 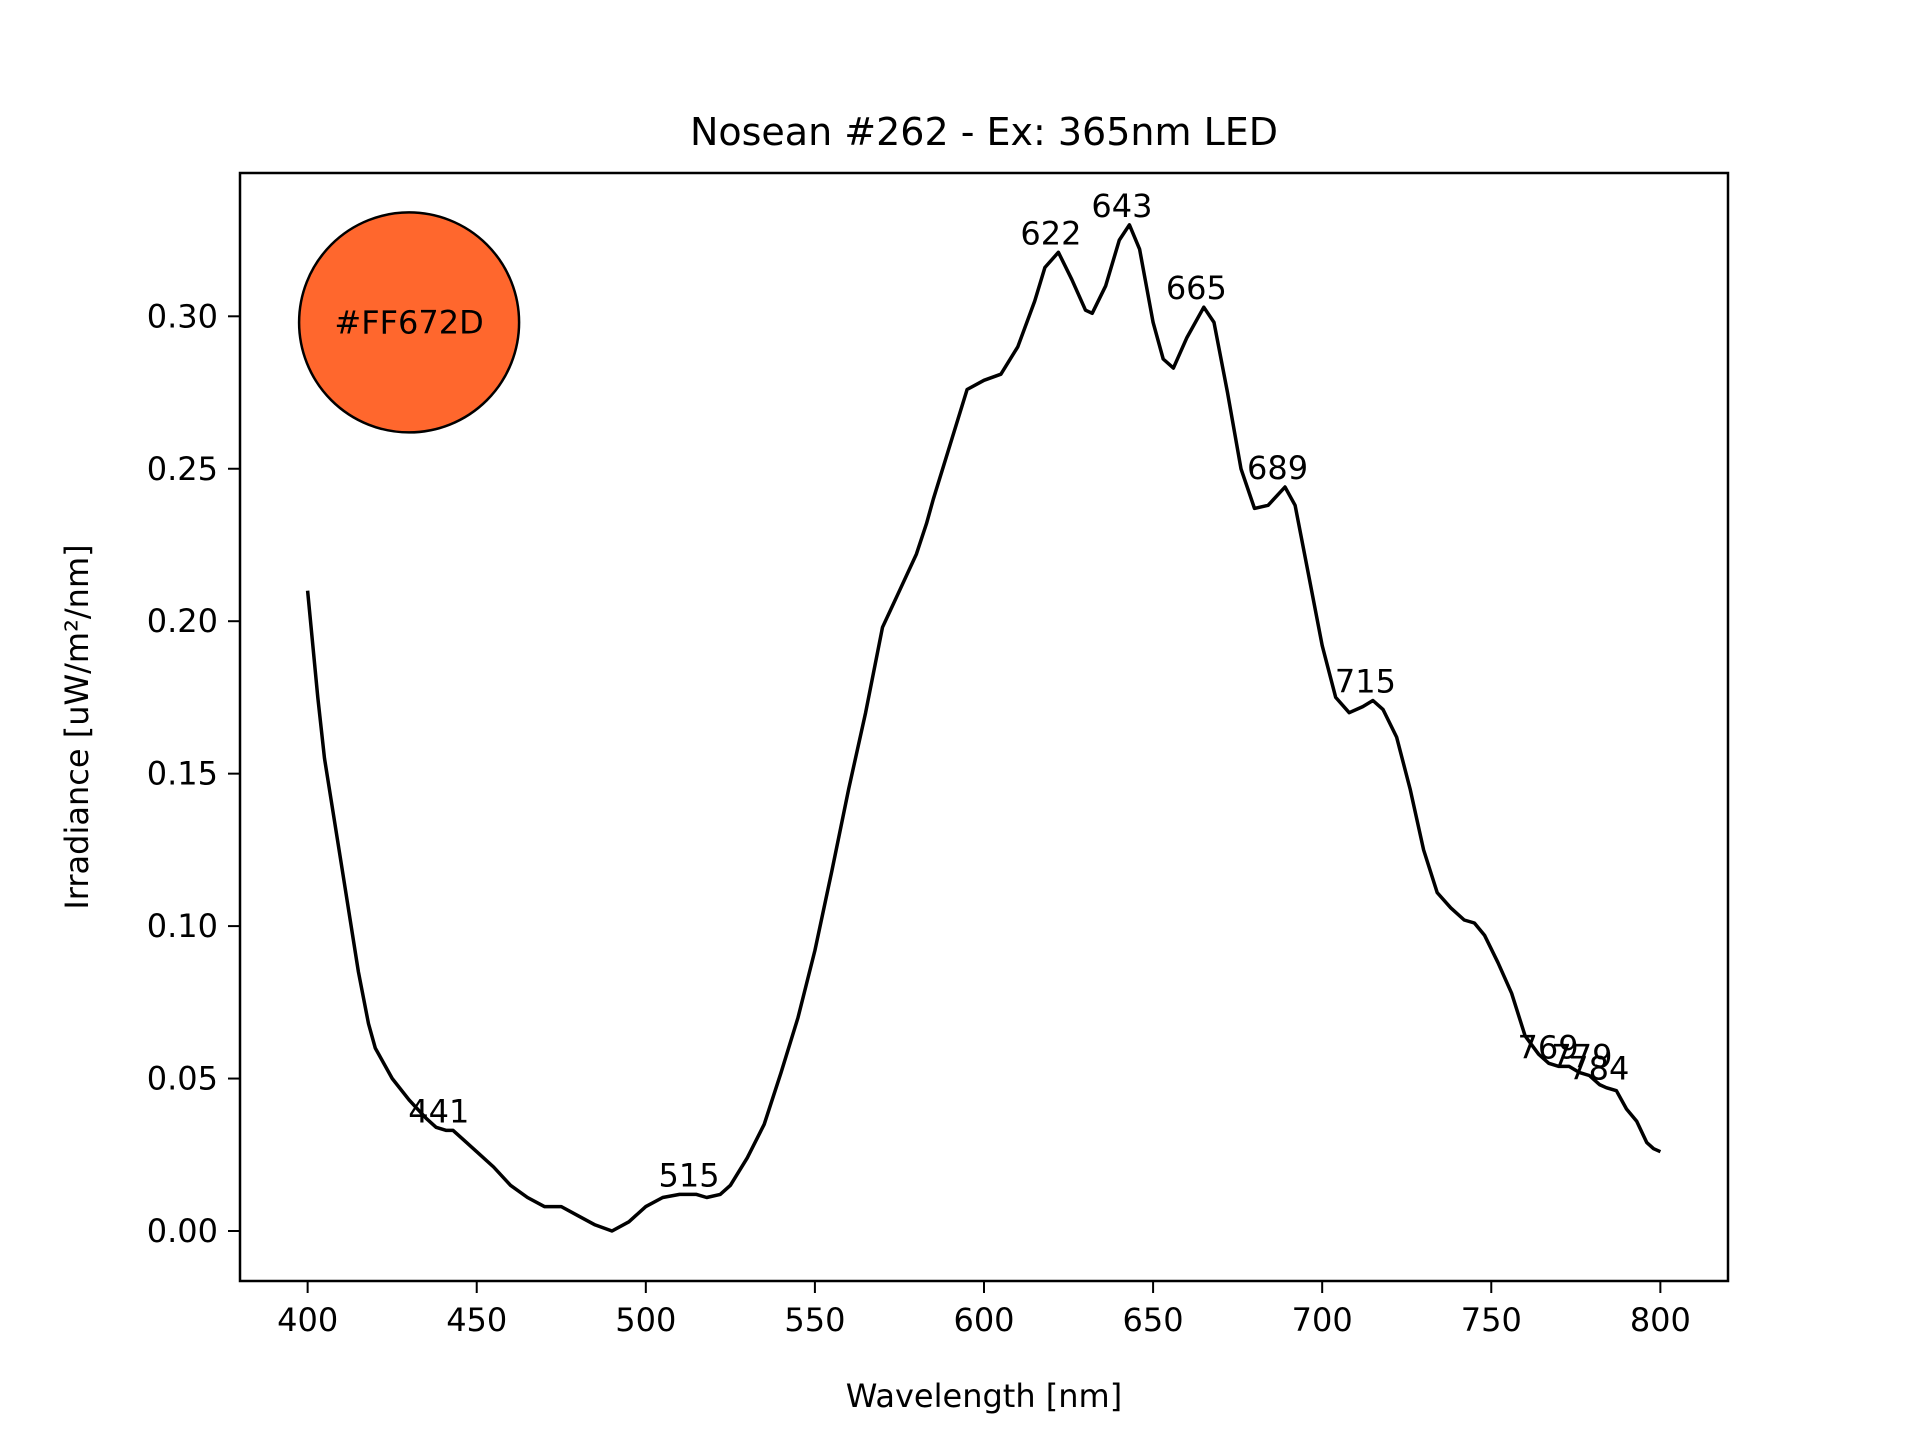 I want to click on chart-title: Nosean #262 - Ex: 365nm LED, so click(x=984, y=132).